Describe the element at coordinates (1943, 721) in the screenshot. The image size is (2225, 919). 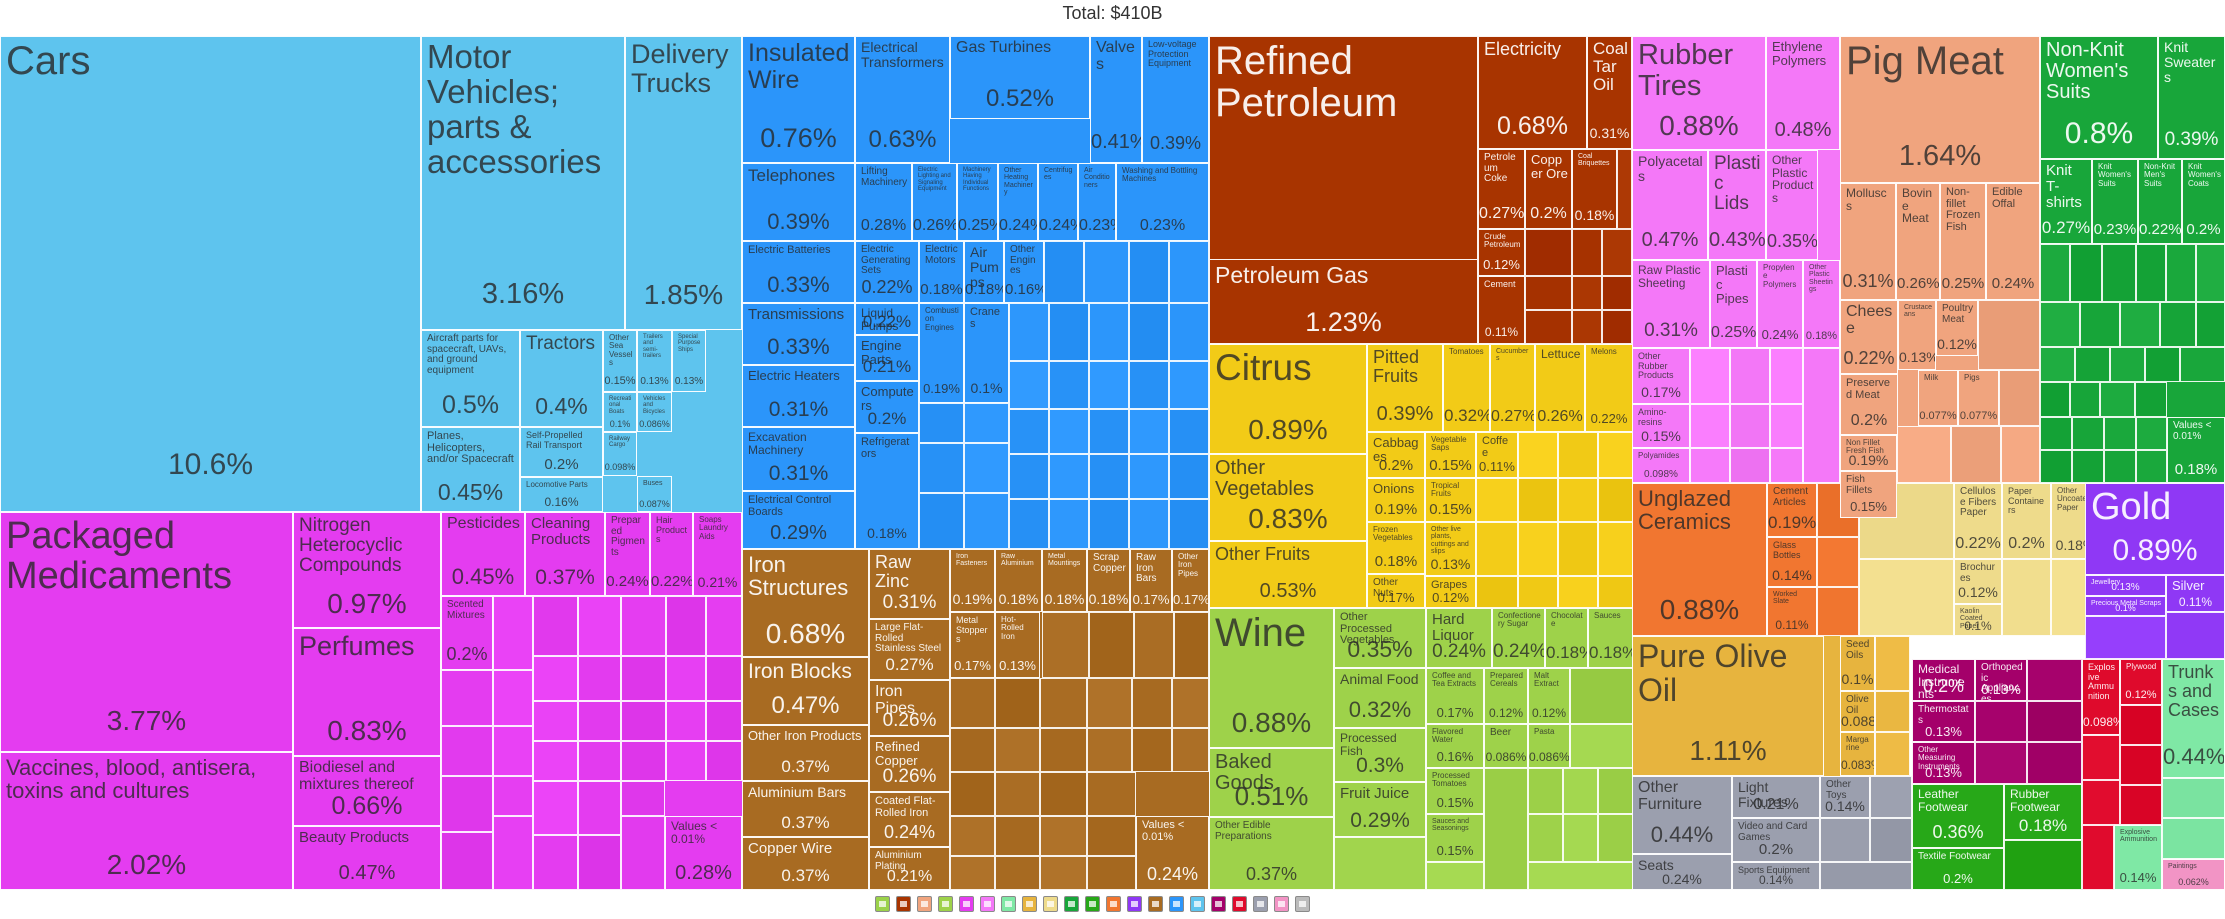
I see `treemap-cell: Thermostats 0.13%` at that location.